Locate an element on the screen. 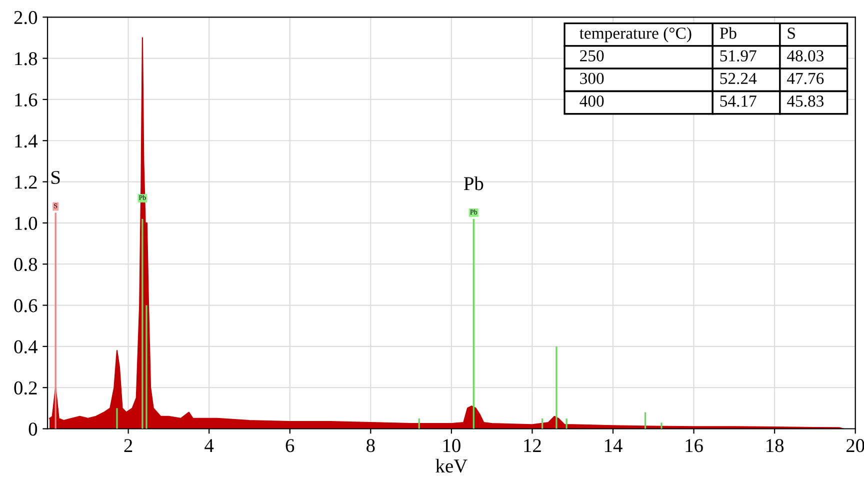  x-tick-label: 10 is located at coordinates (451, 445).